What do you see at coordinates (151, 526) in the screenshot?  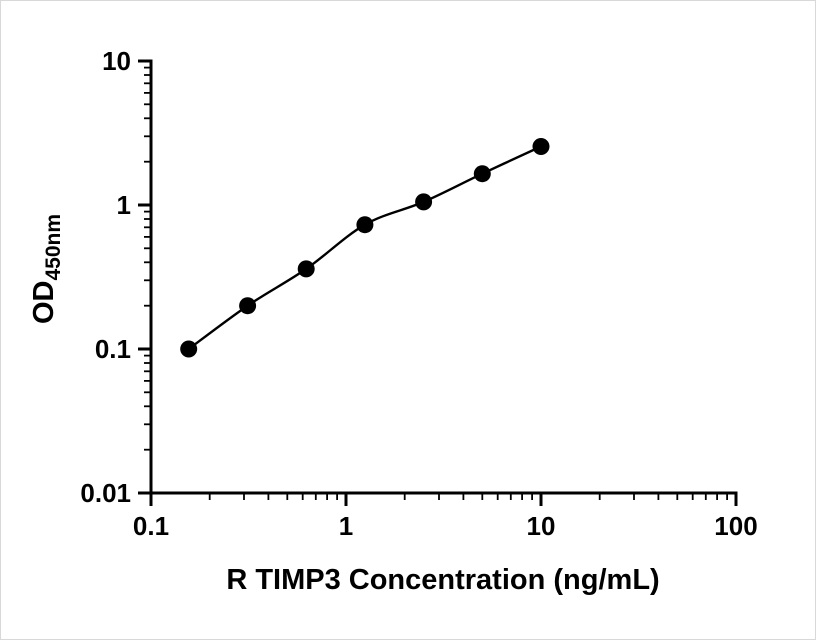 I see `x-tick-label: 0.1` at bounding box center [151, 526].